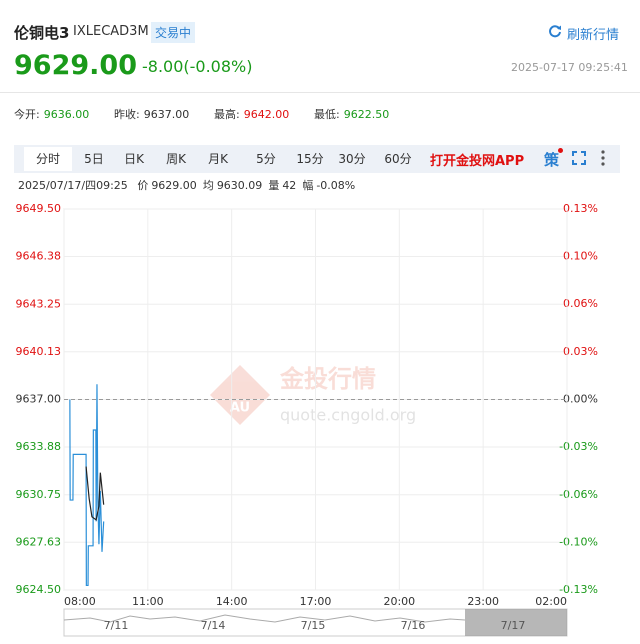 This screenshot has width=640, height=644. What do you see at coordinates (348, 415) in the screenshot?
I see `watermark-url: quote.cngold.org` at bounding box center [348, 415].